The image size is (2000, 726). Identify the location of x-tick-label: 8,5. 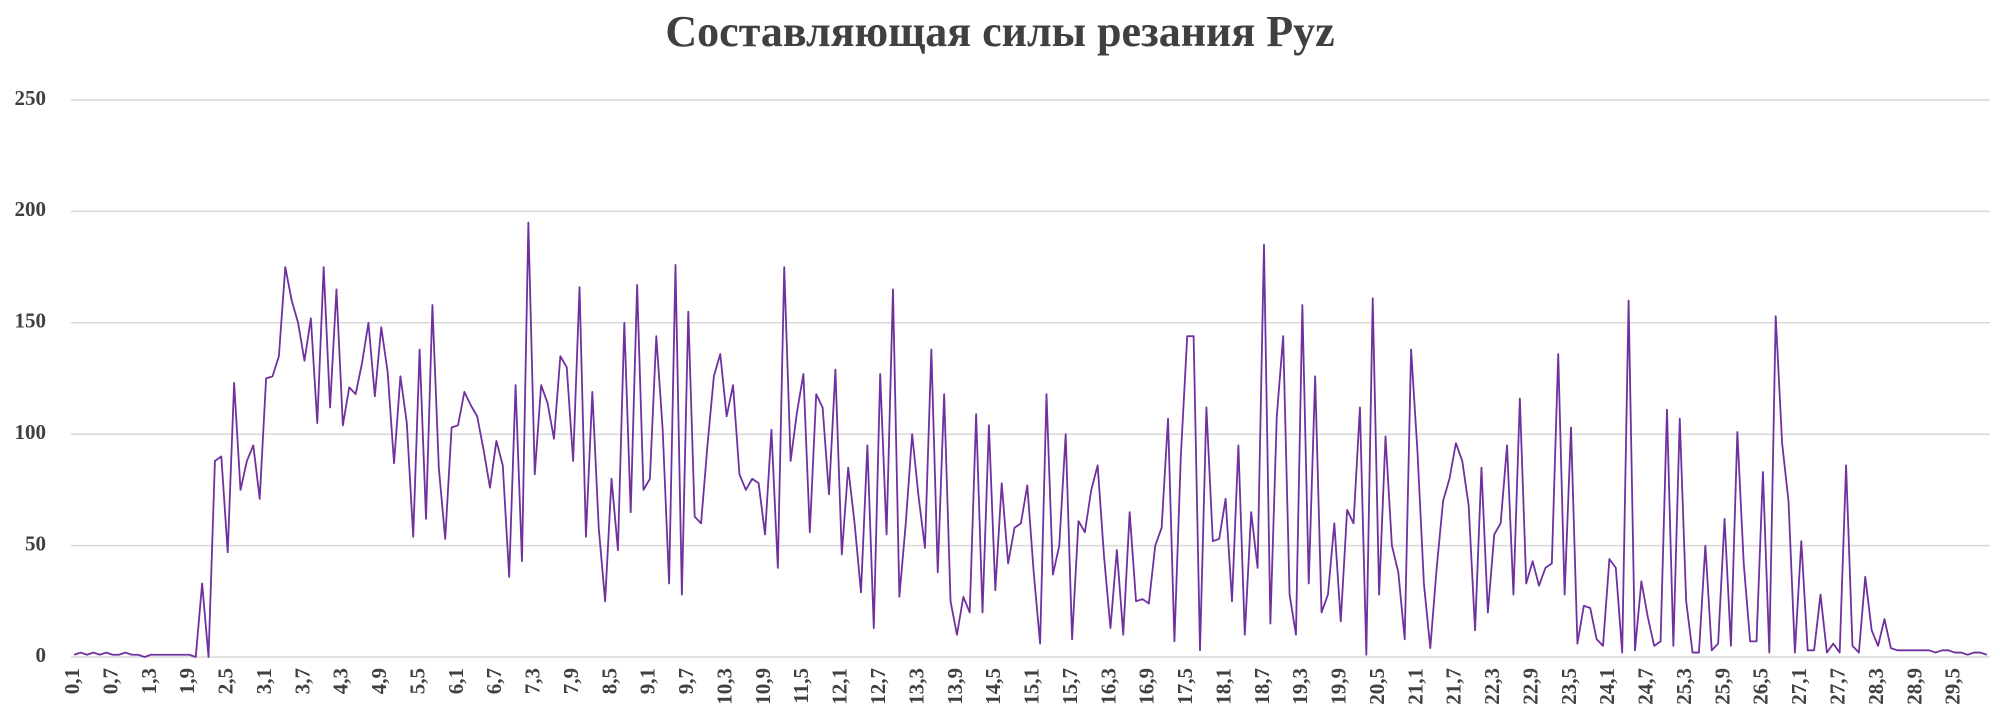
(609, 681).